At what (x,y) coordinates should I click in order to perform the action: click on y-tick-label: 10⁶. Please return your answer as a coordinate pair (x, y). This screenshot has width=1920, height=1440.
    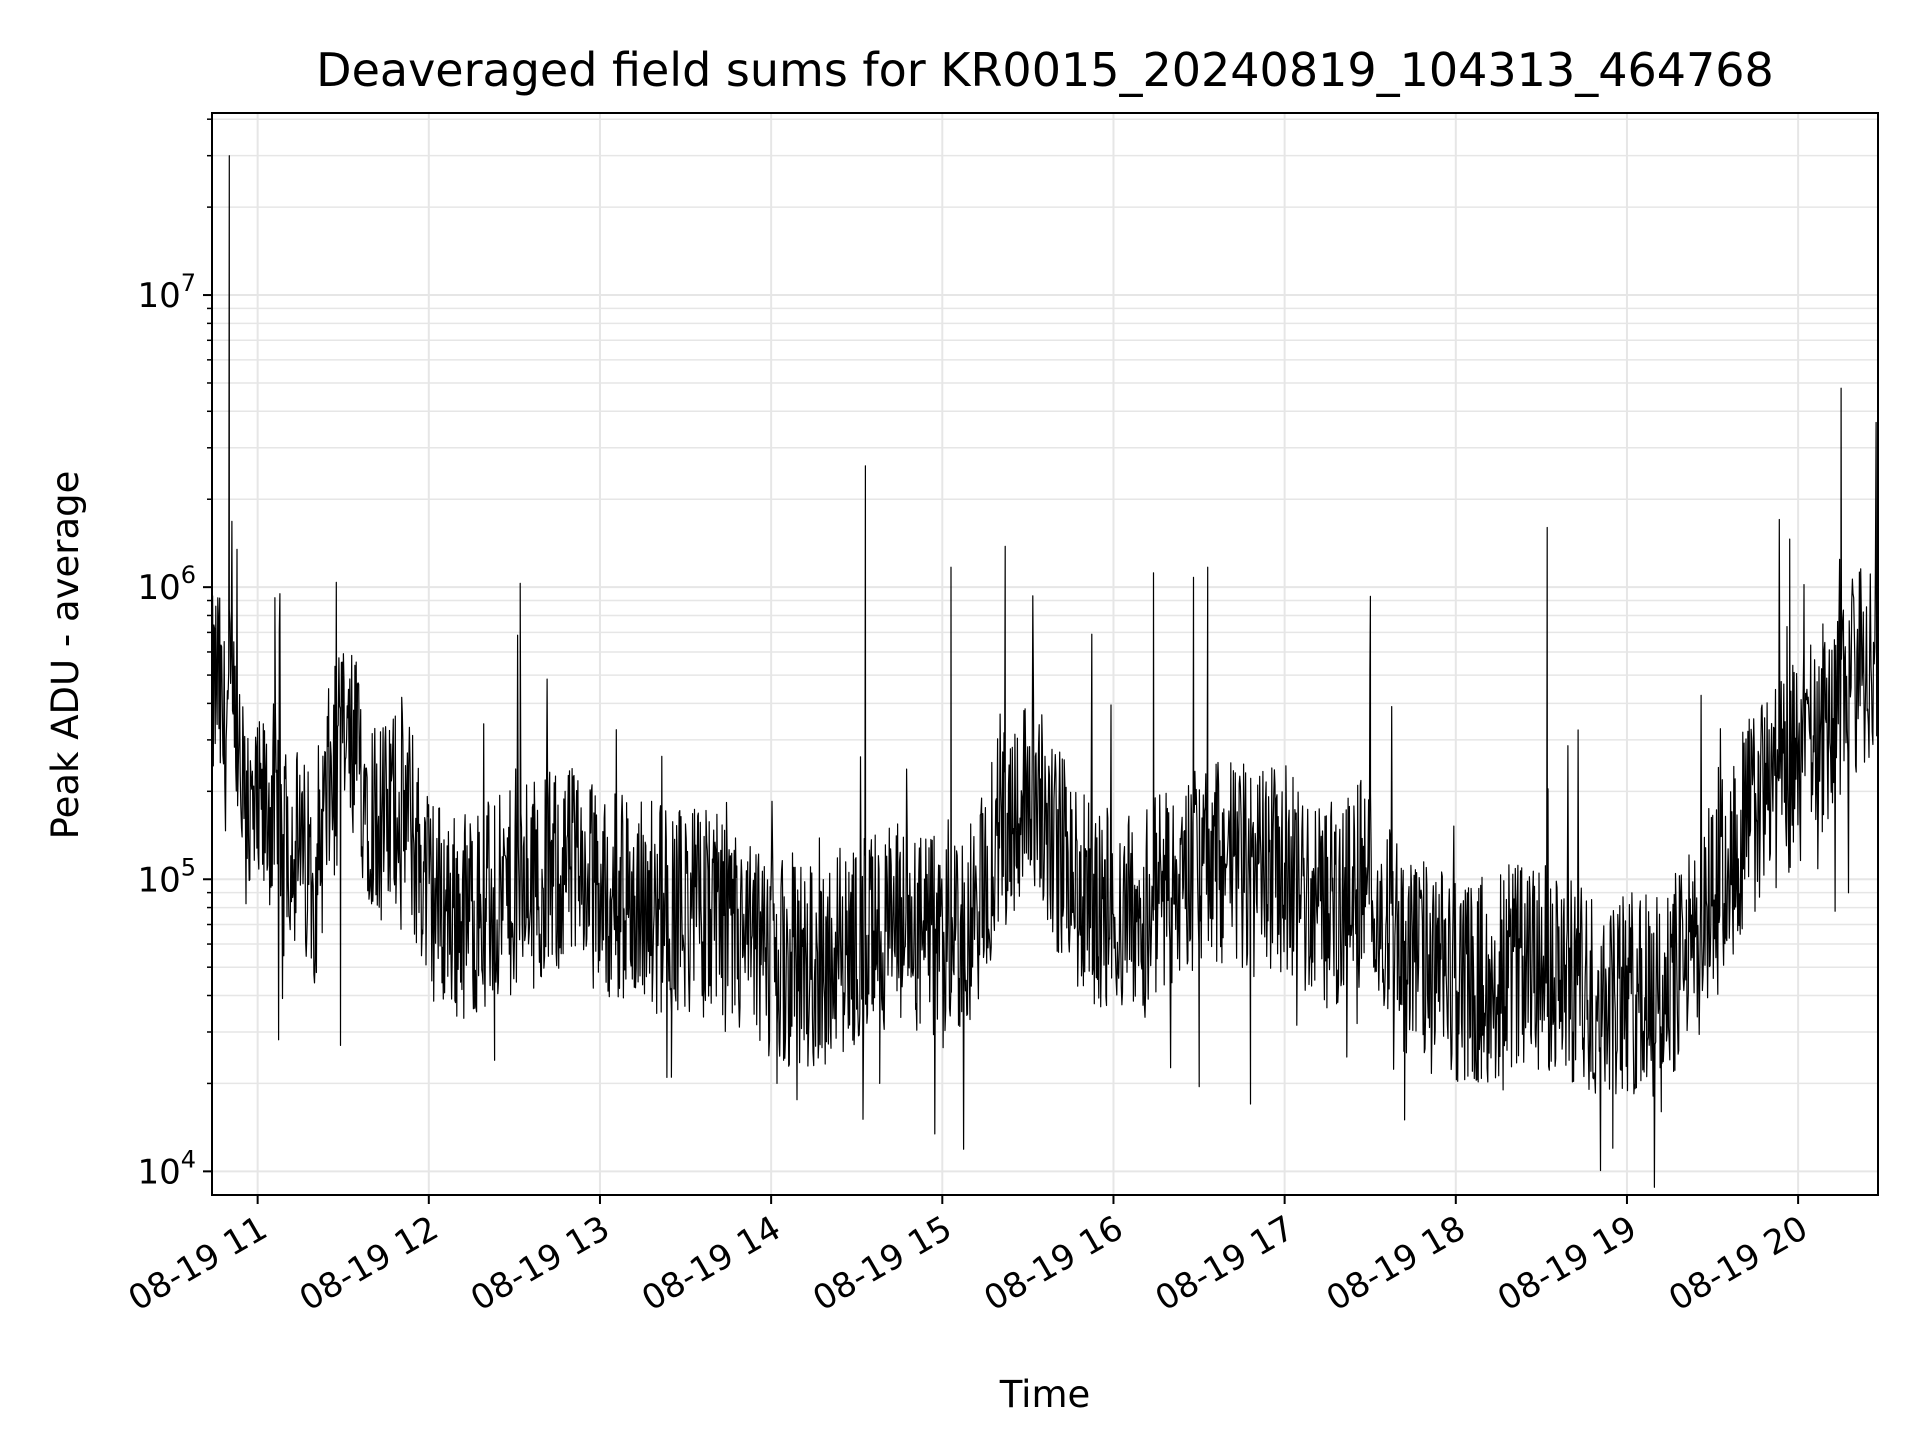
    Looking at the image, I should click on (166, 584).